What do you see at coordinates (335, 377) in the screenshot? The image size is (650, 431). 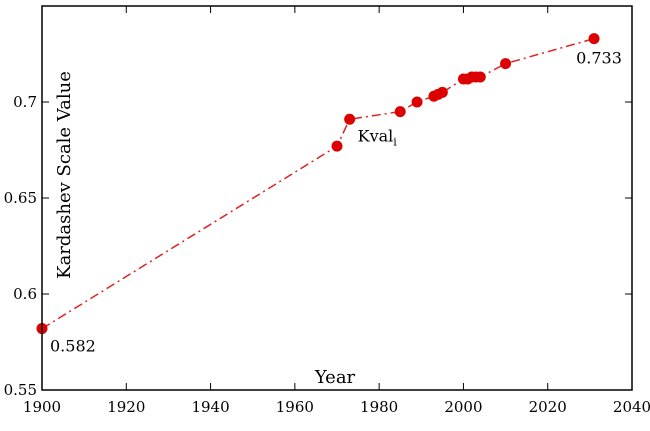 I see `x-axis-title: Year` at bounding box center [335, 377].